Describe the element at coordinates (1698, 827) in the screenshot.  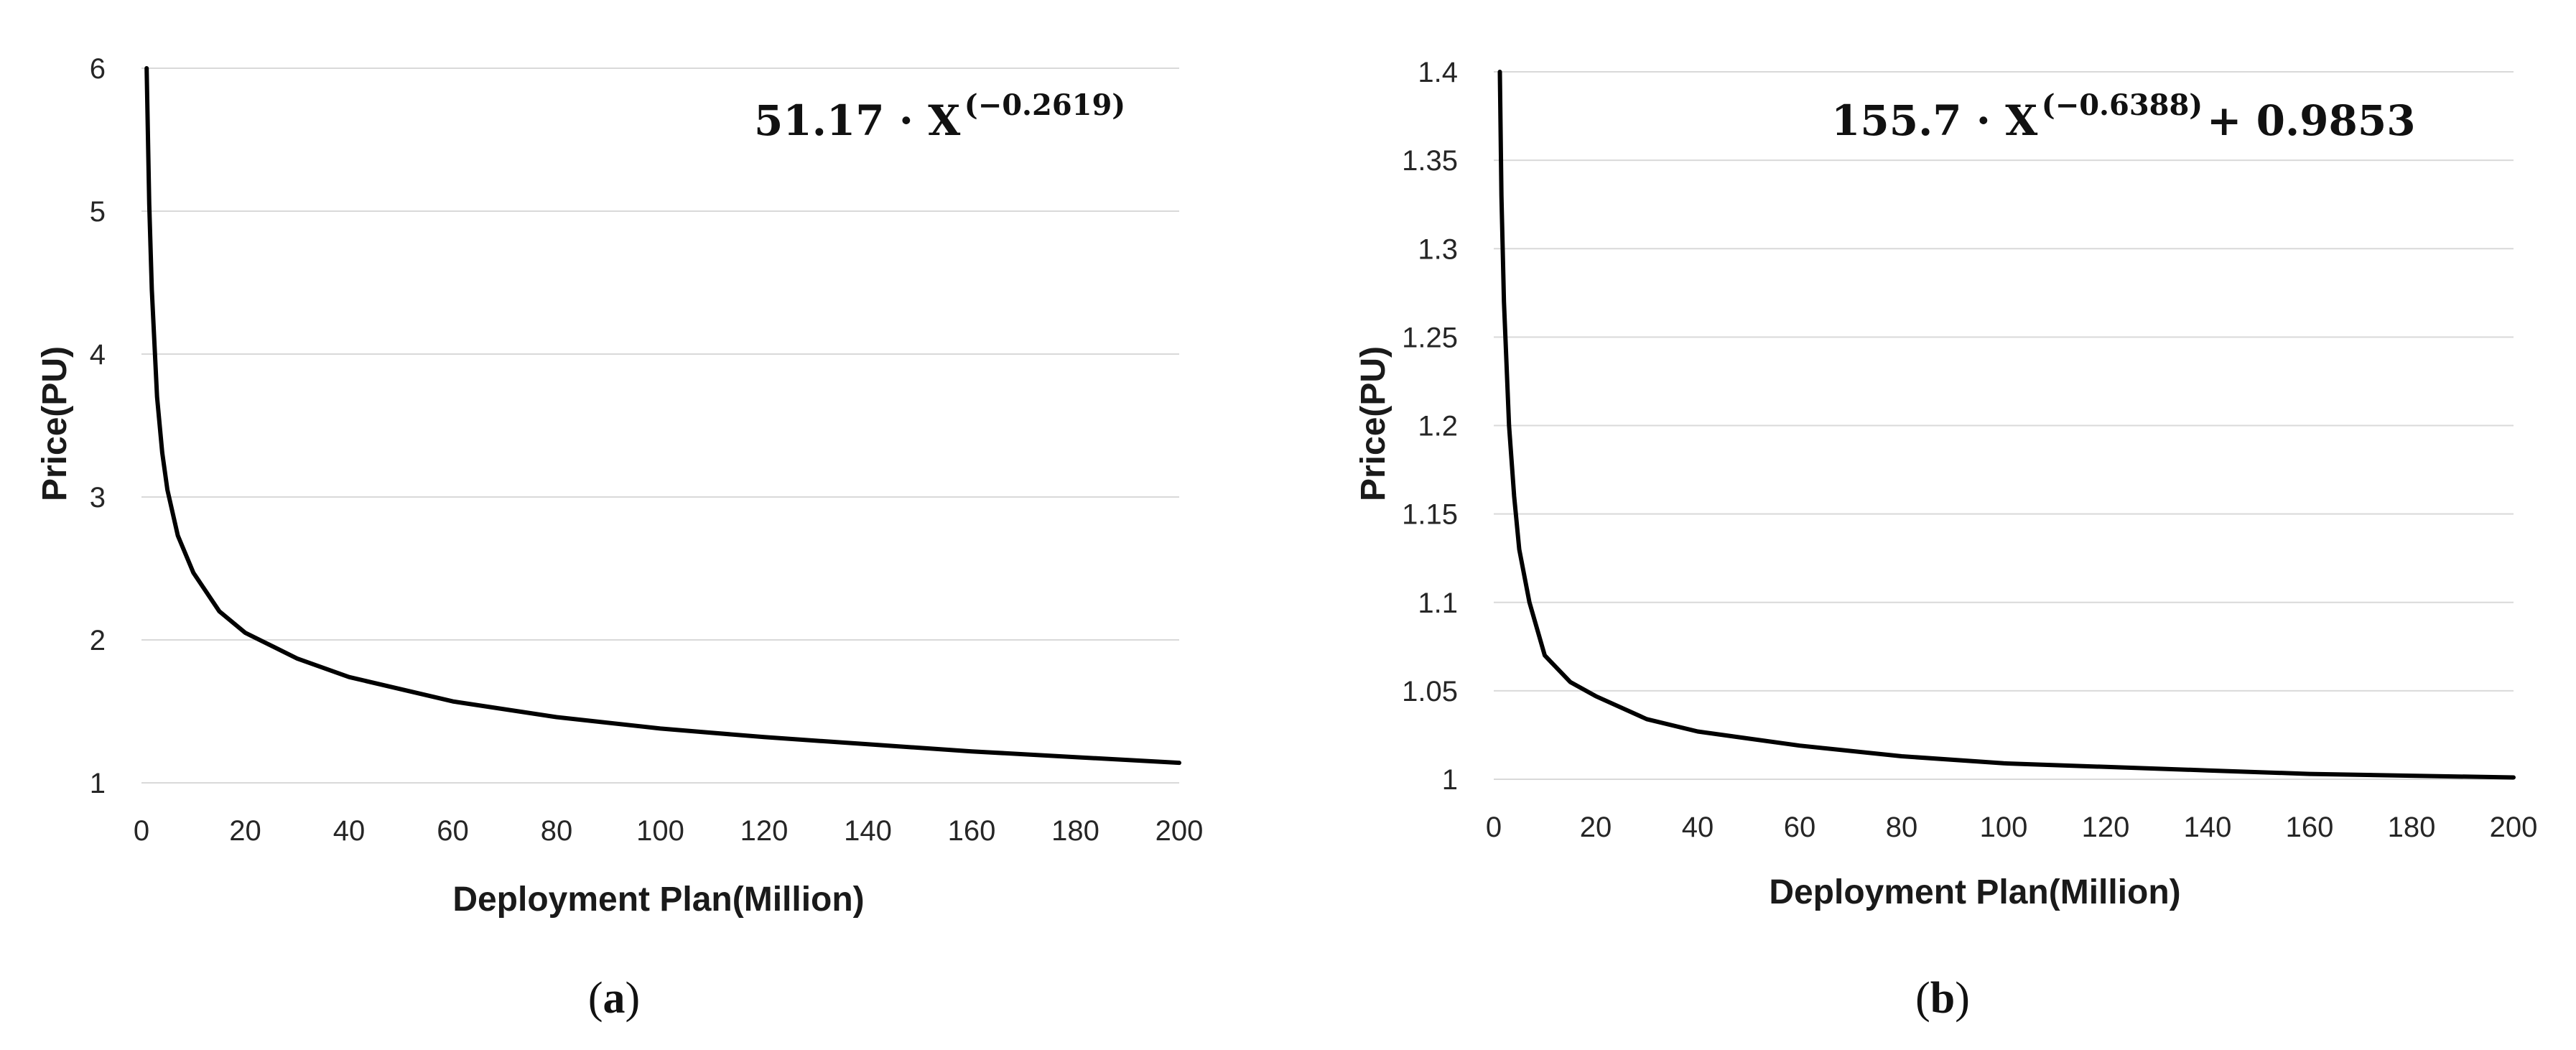
I see `x-tick-label-b-2: 40` at that location.